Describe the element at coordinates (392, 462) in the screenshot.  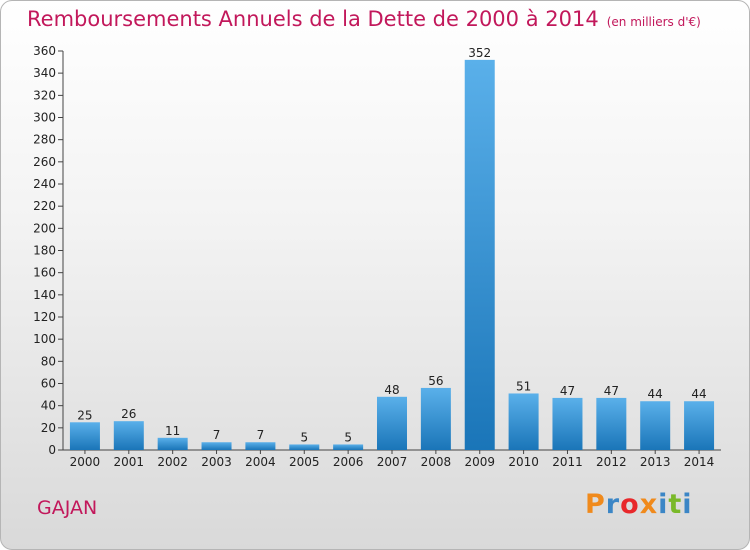
I see `x-tick-label: 2007` at that location.